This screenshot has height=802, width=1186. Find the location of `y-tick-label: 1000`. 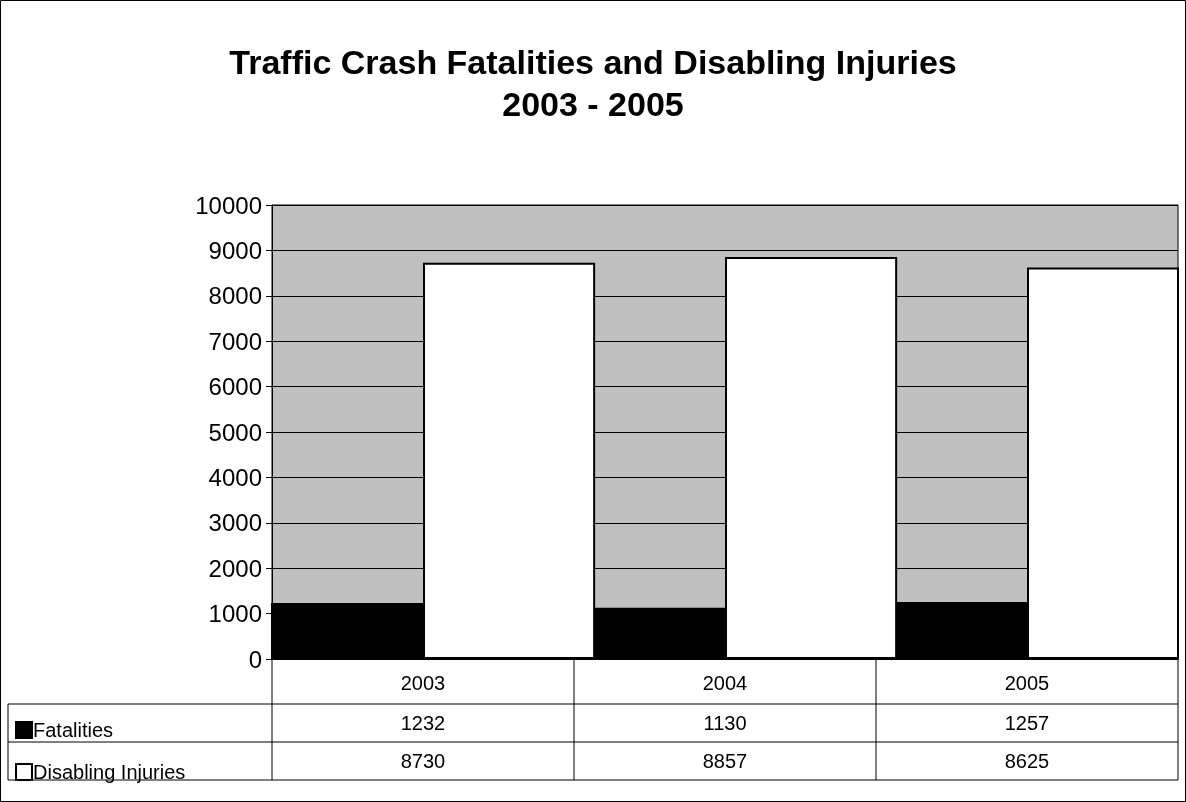

y-tick-label: 1000 is located at coordinates (235, 614).